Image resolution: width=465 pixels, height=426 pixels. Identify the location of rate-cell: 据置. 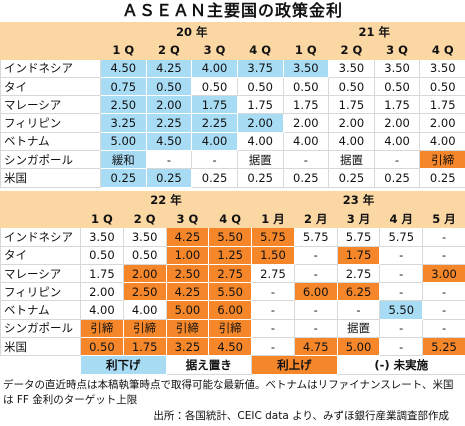
(351, 160).